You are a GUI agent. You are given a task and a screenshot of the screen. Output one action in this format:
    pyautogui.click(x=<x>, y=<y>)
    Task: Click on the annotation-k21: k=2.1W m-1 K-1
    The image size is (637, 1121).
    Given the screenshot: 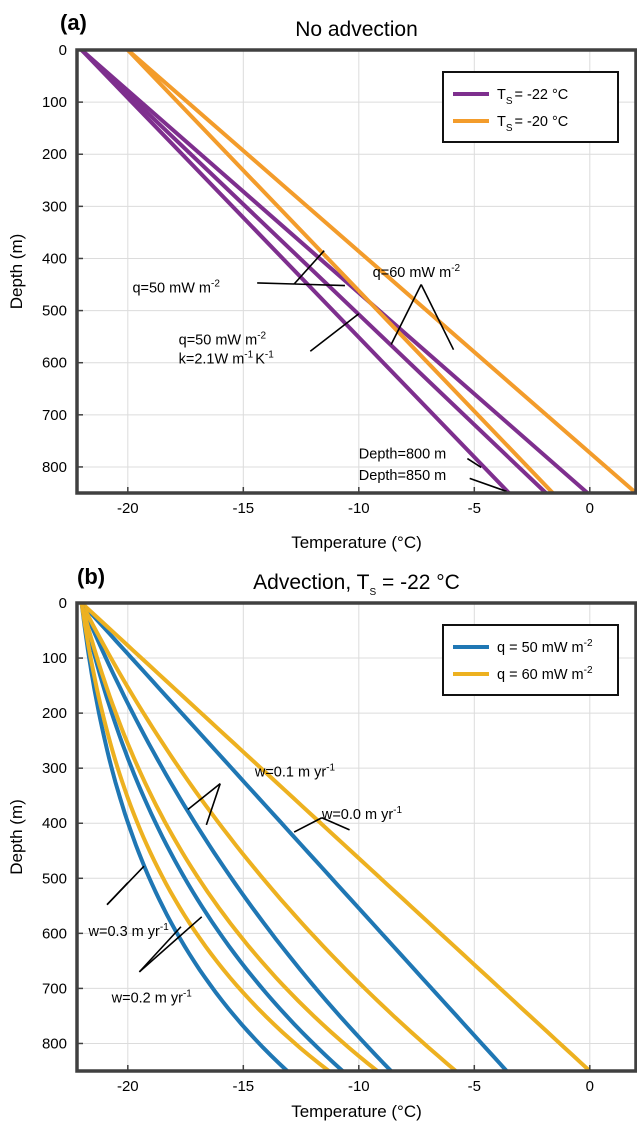 What is the action you would take?
    pyautogui.click(x=227, y=359)
    